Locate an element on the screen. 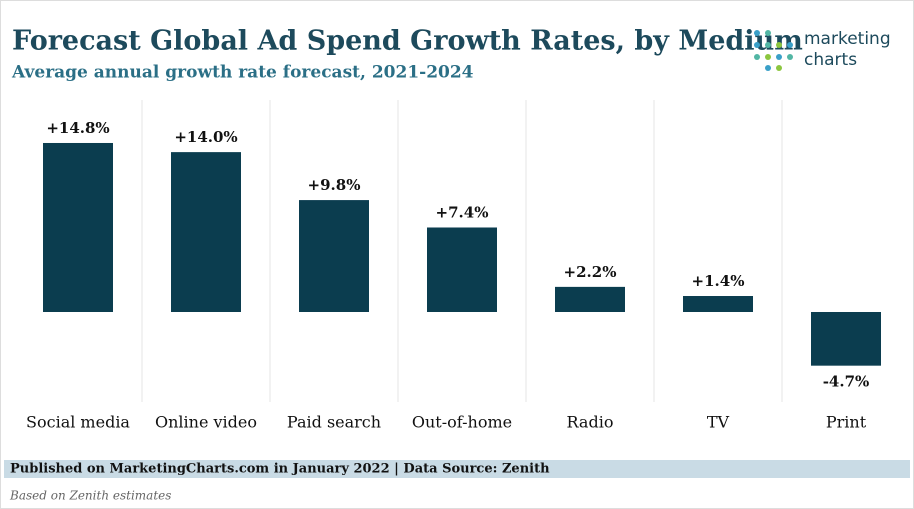 The image size is (914, 509). x-tick-label: Paid search is located at coordinates (334, 422).